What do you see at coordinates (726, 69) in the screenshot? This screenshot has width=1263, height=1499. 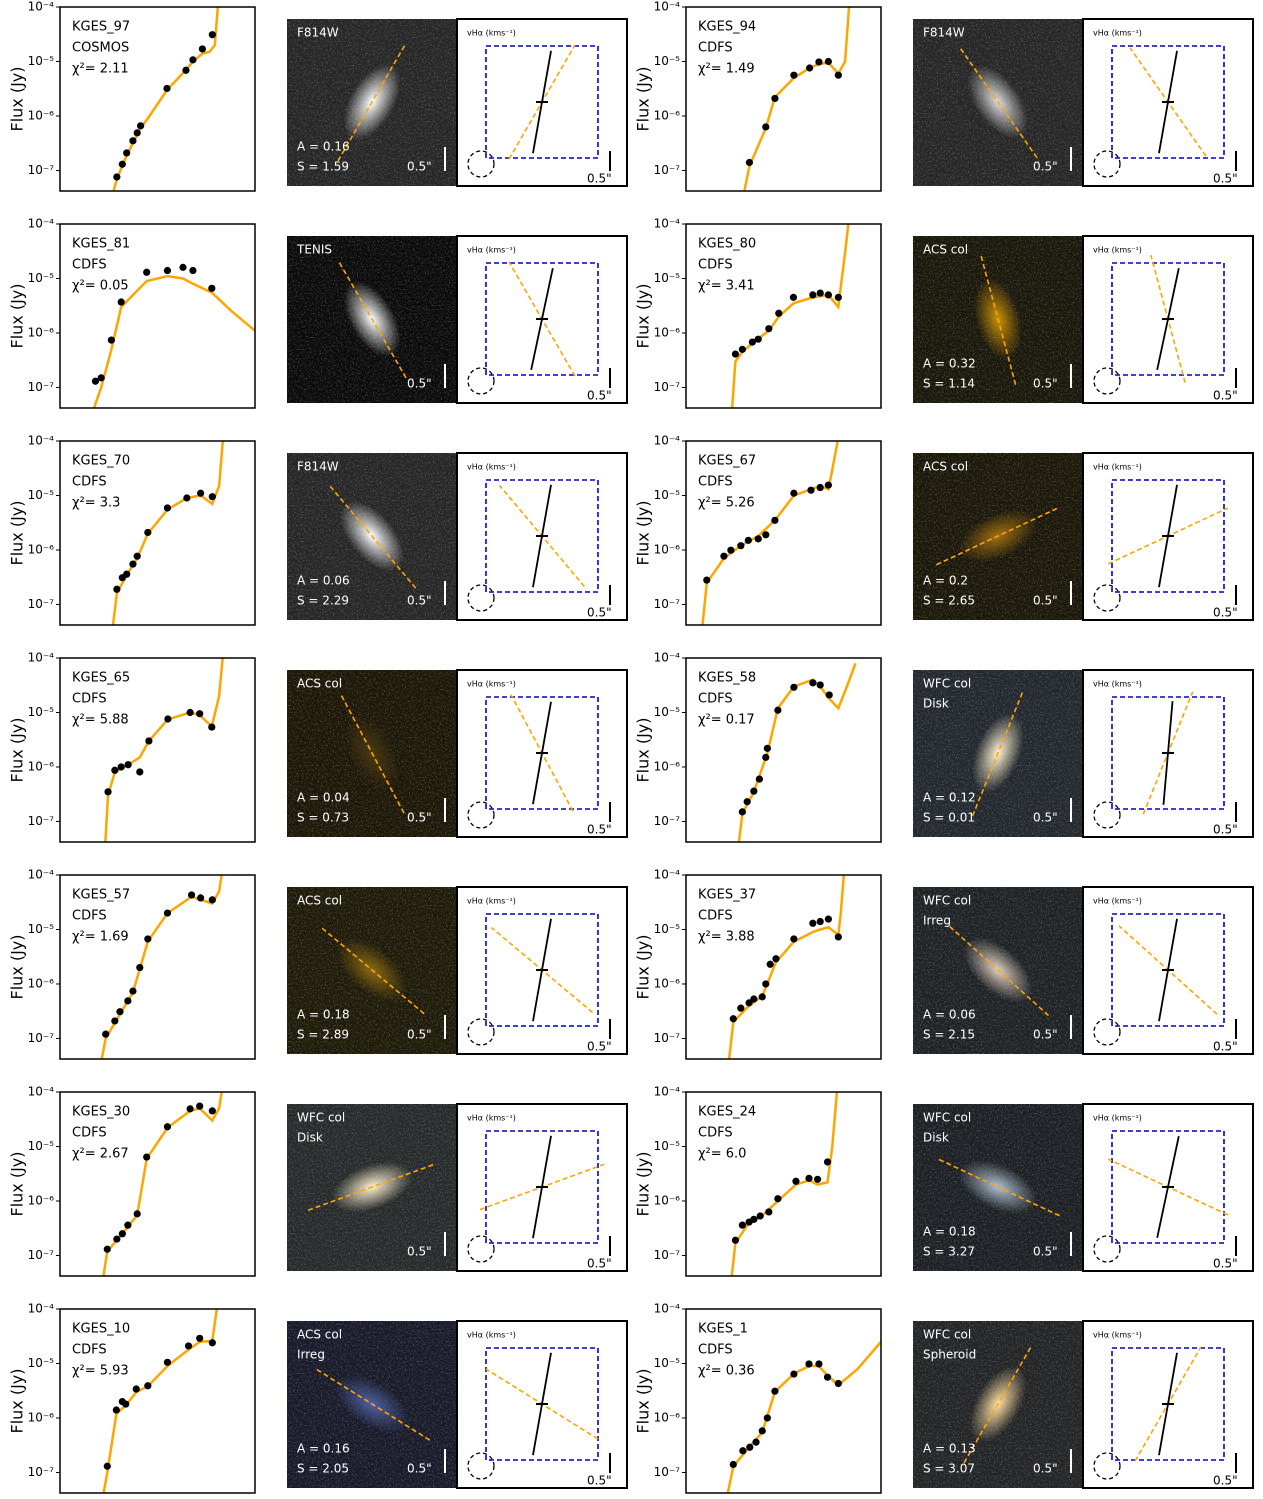 I see `chi-squared: χ²= 1.49` at bounding box center [726, 69].